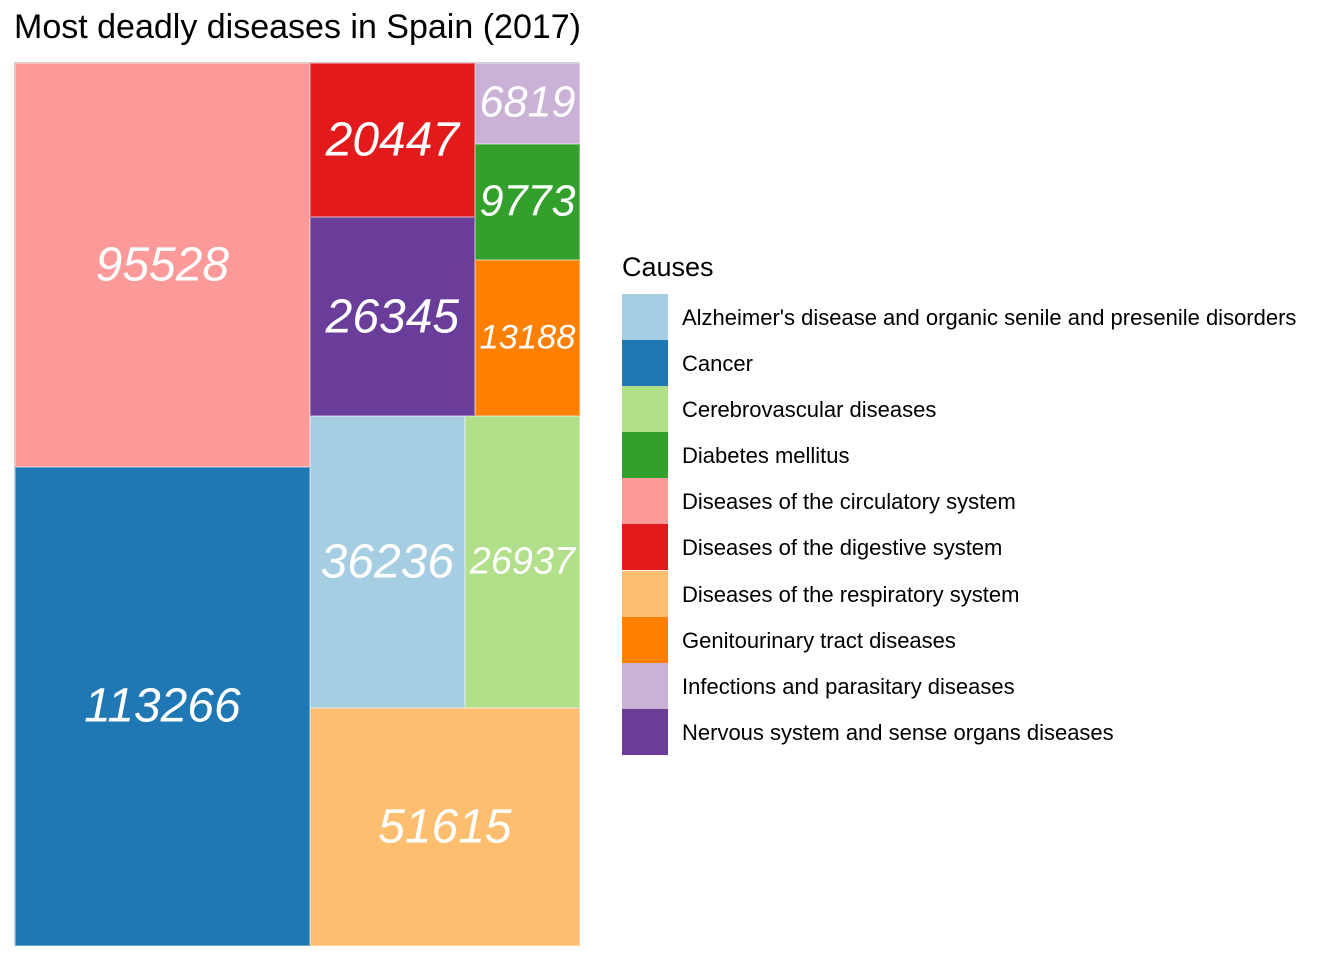  I want to click on tile-value-label: 13188, so click(527, 337).